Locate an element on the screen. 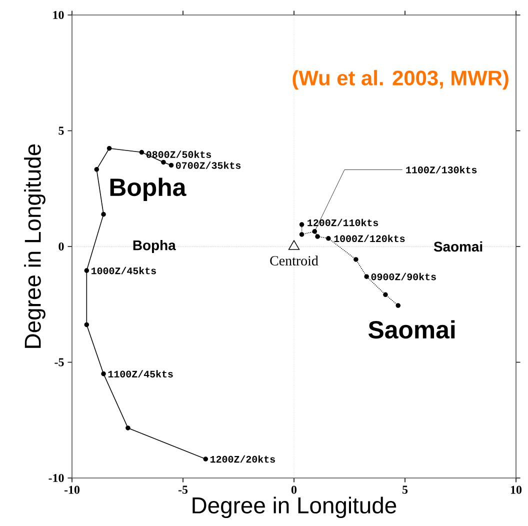 This screenshot has height=526, width=528. annotation: 0700Z/35kts is located at coordinates (208, 165).